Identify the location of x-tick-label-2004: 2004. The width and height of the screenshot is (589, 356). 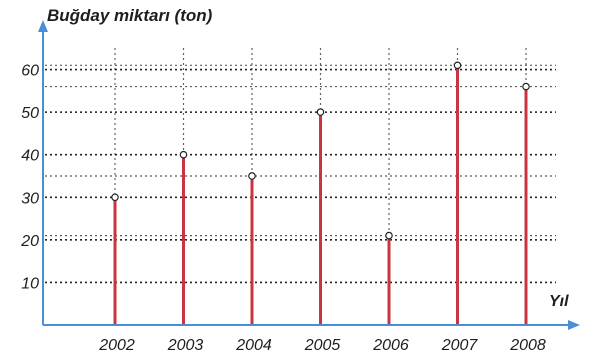
(253, 345).